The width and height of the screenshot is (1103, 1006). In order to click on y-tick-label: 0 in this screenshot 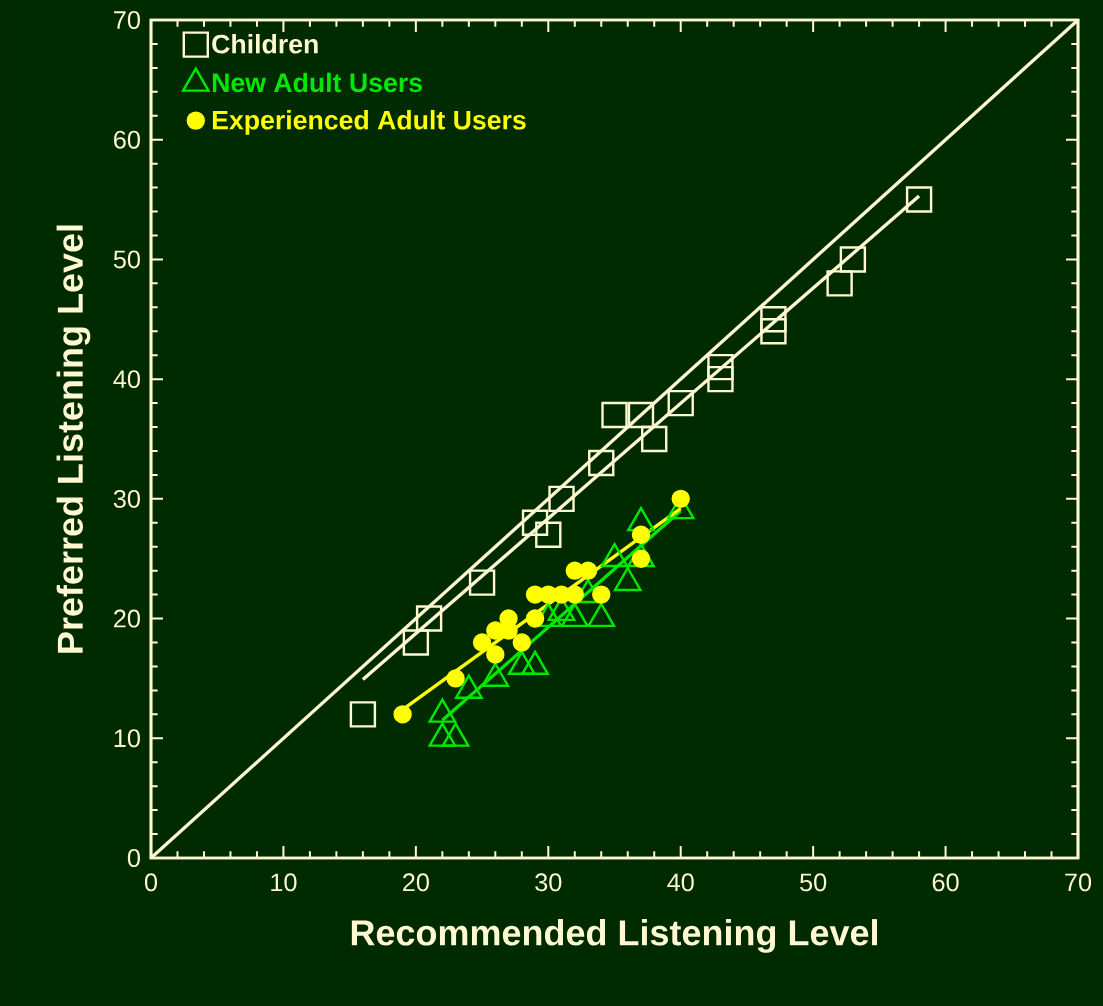, I will do `click(133, 858)`.